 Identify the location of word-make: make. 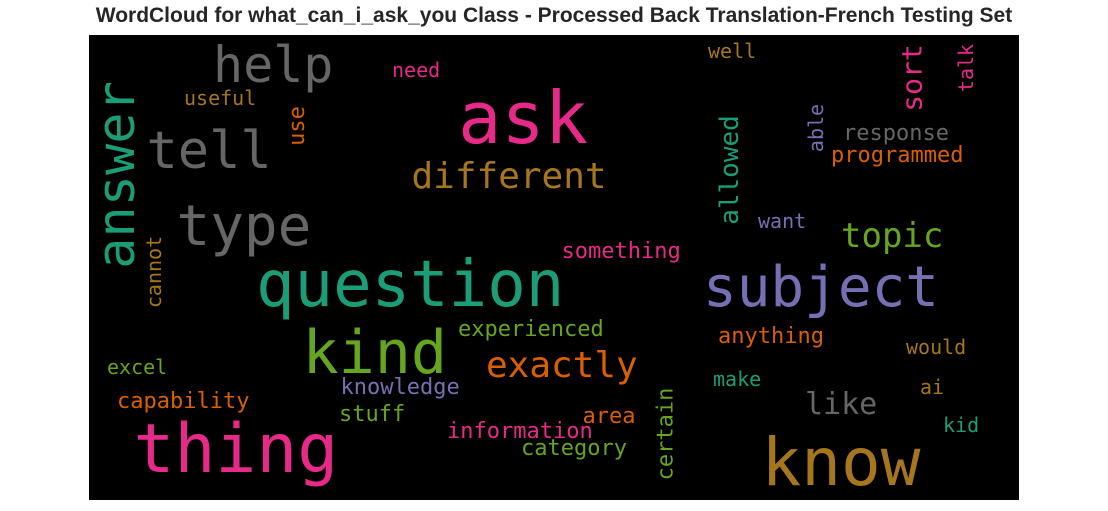
(737, 379).